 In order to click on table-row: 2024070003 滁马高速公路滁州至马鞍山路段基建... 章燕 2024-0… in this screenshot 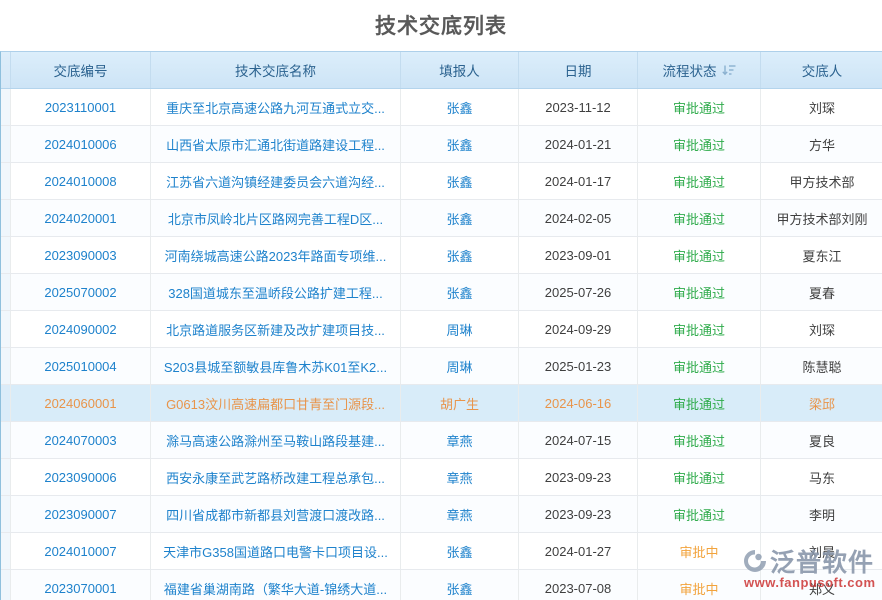, I will do `click(441, 440)`.